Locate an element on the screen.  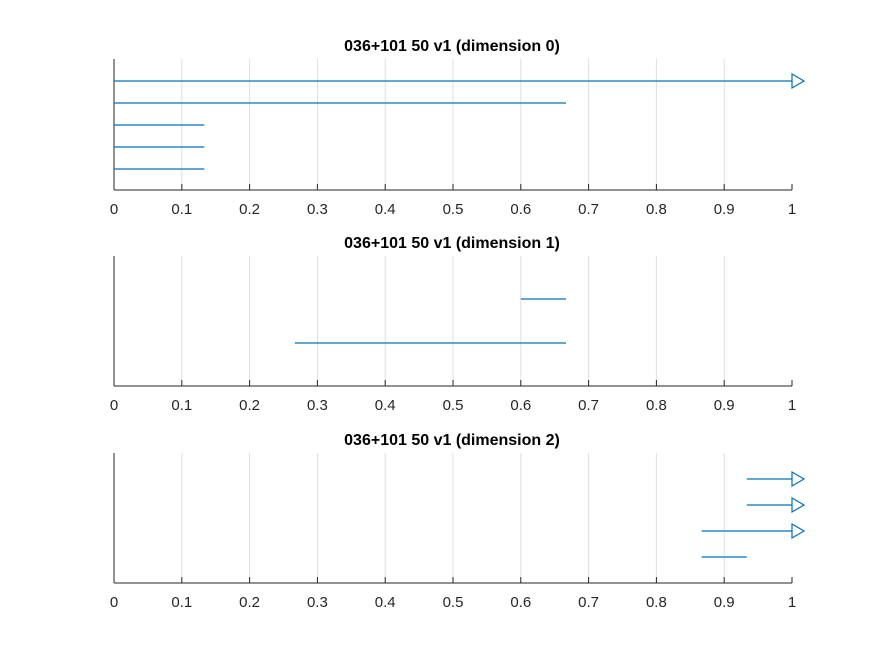
panel-title: 036+101 50 v1 (dimension 2) is located at coordinates (452, 440).